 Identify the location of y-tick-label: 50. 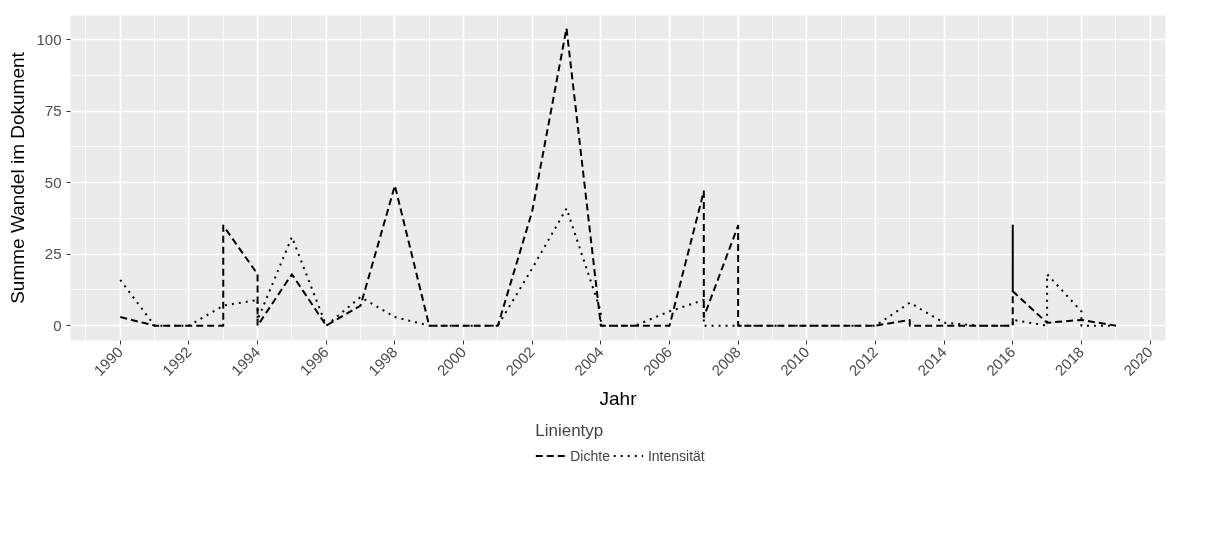
(53, 182).